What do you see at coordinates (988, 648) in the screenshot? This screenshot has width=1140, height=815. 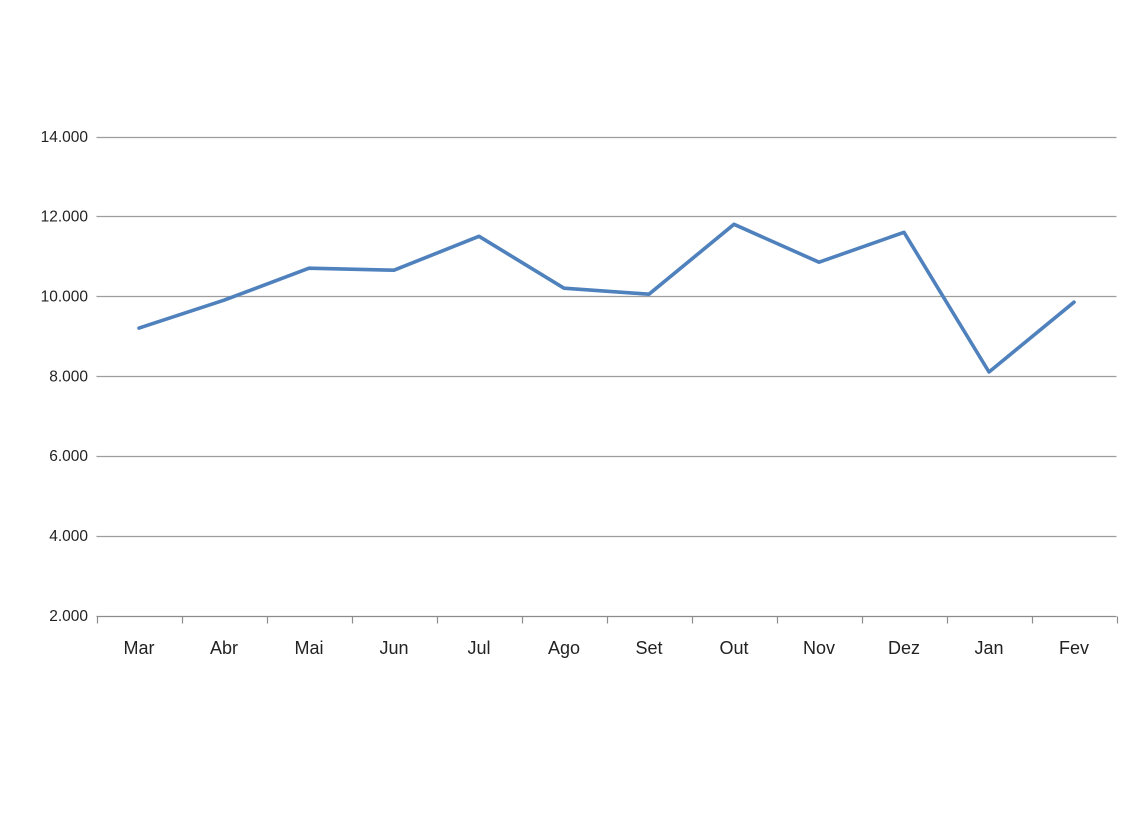 I see `x-axis-tick-label: Jan` at bounding box center [988, 648].